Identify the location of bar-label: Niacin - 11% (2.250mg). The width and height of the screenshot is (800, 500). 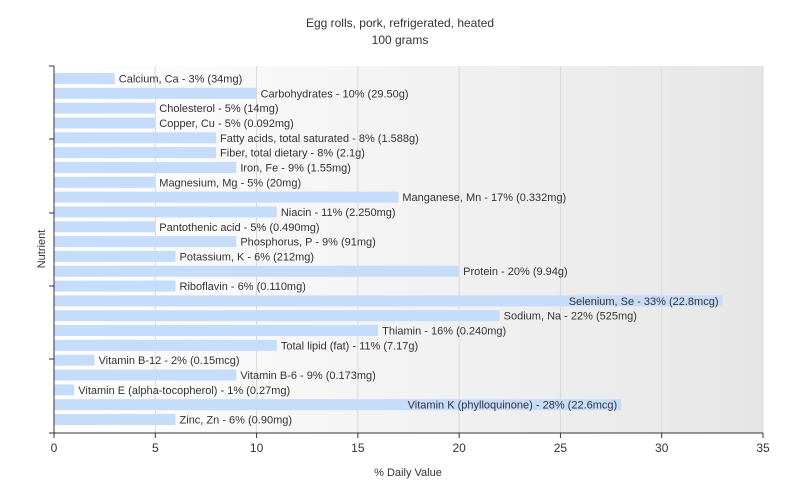
(338, 213).